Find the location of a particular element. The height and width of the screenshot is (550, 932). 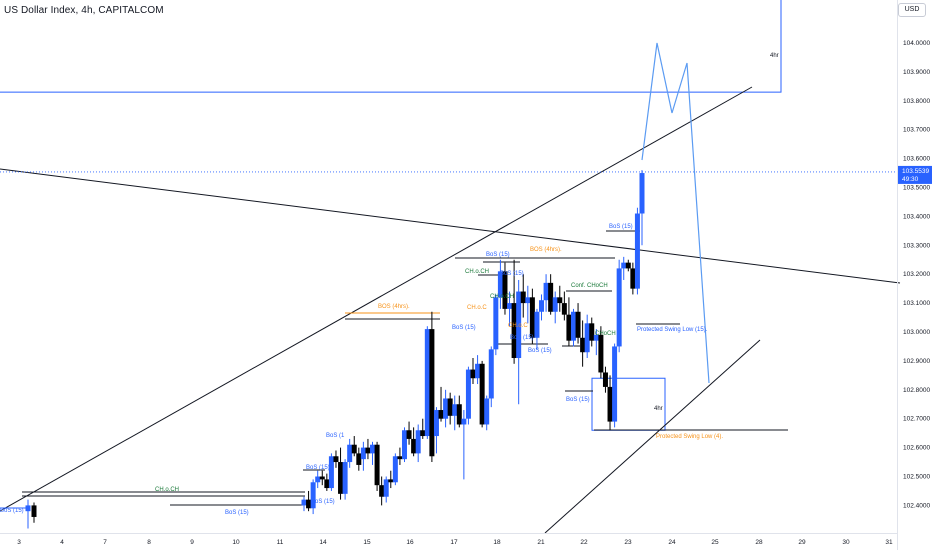

price-axis is located at coordinates (914, 275).